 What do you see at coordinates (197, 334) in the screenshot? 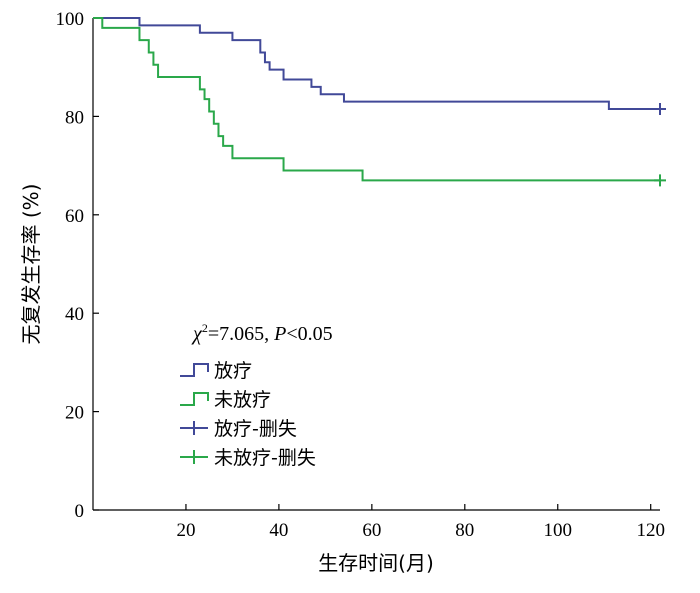
I see `chi-symbol: χ` at bounding box center [197, 334].